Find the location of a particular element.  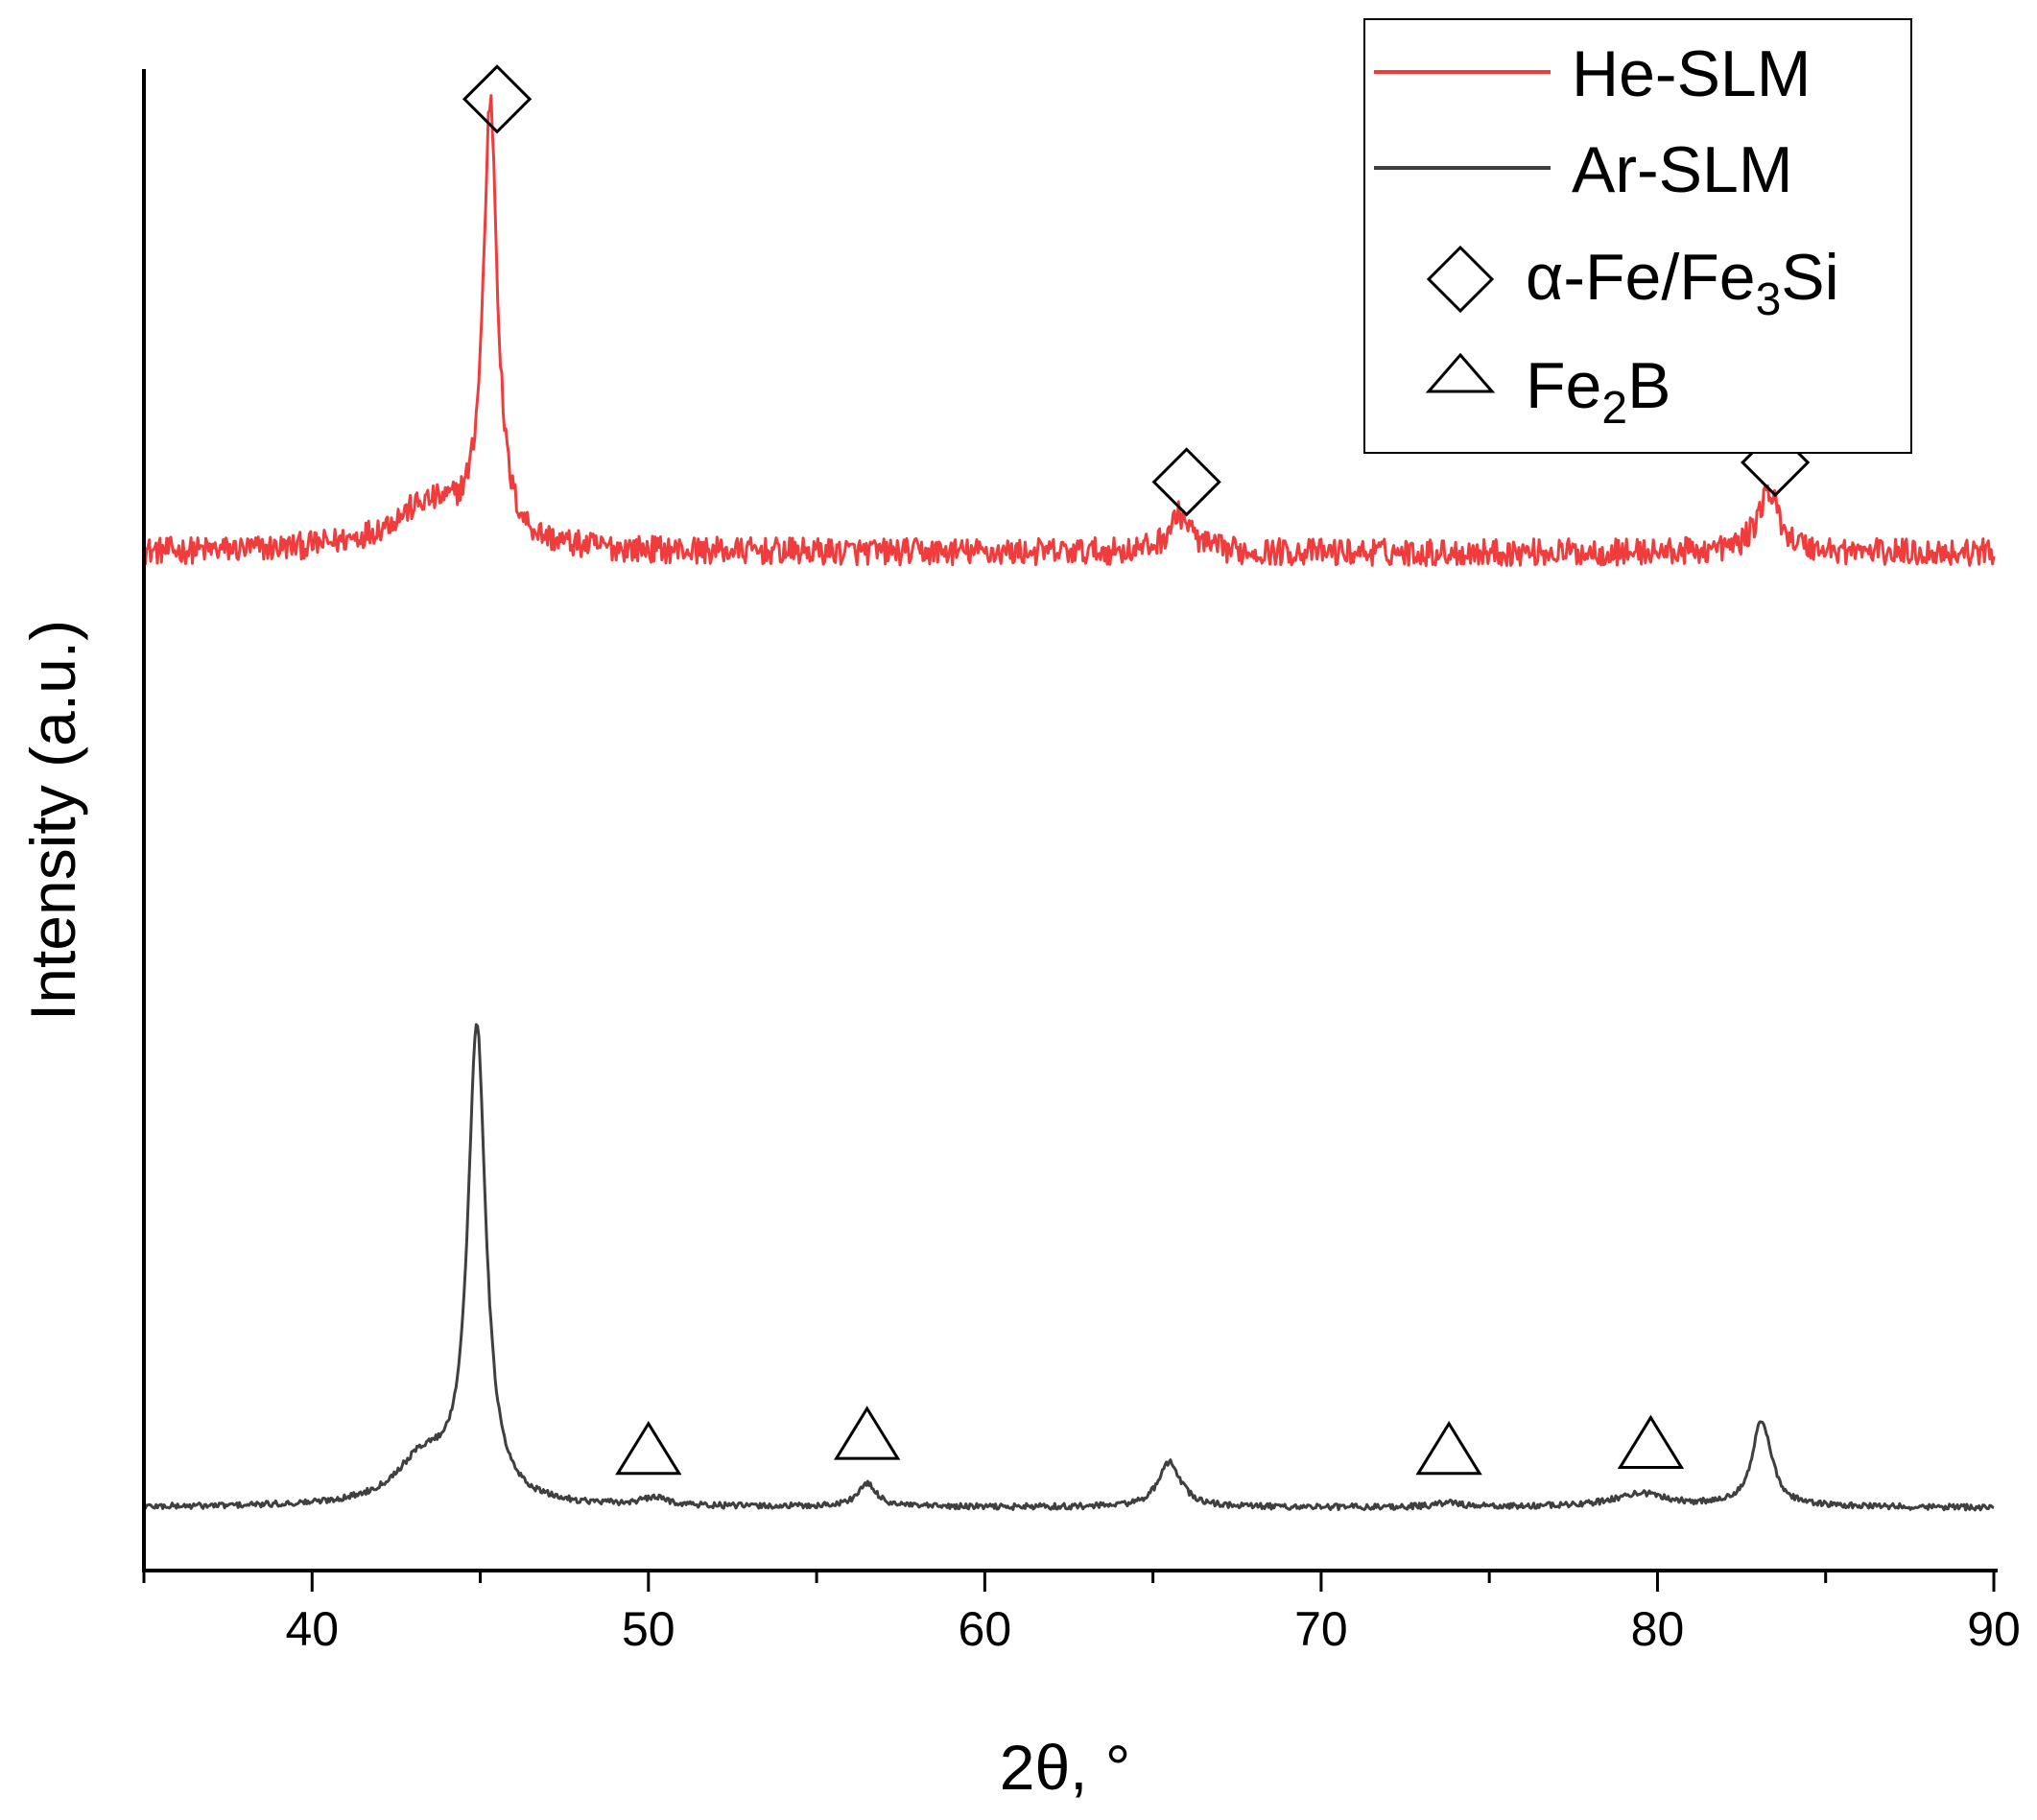

x-tick-label: 50 is located at coordinates (649, 1629).